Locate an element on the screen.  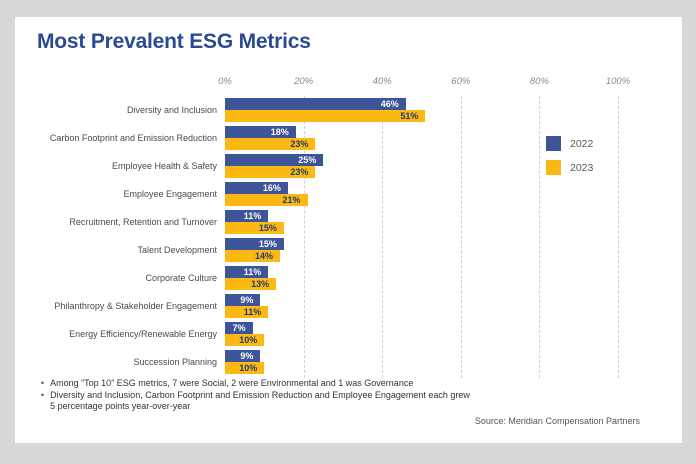
chart-row: Employee Health & Safety 25% 23% is located at coordinates (316, 166).